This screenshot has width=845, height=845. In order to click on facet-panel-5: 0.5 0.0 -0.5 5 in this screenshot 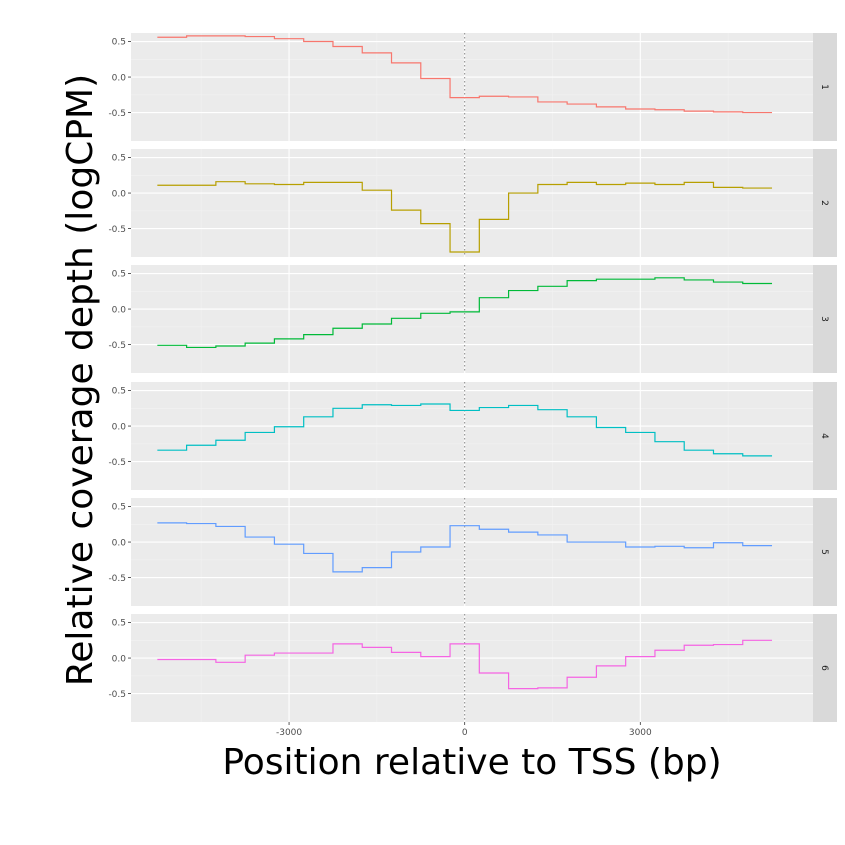, I will do `click(472, 552)`.